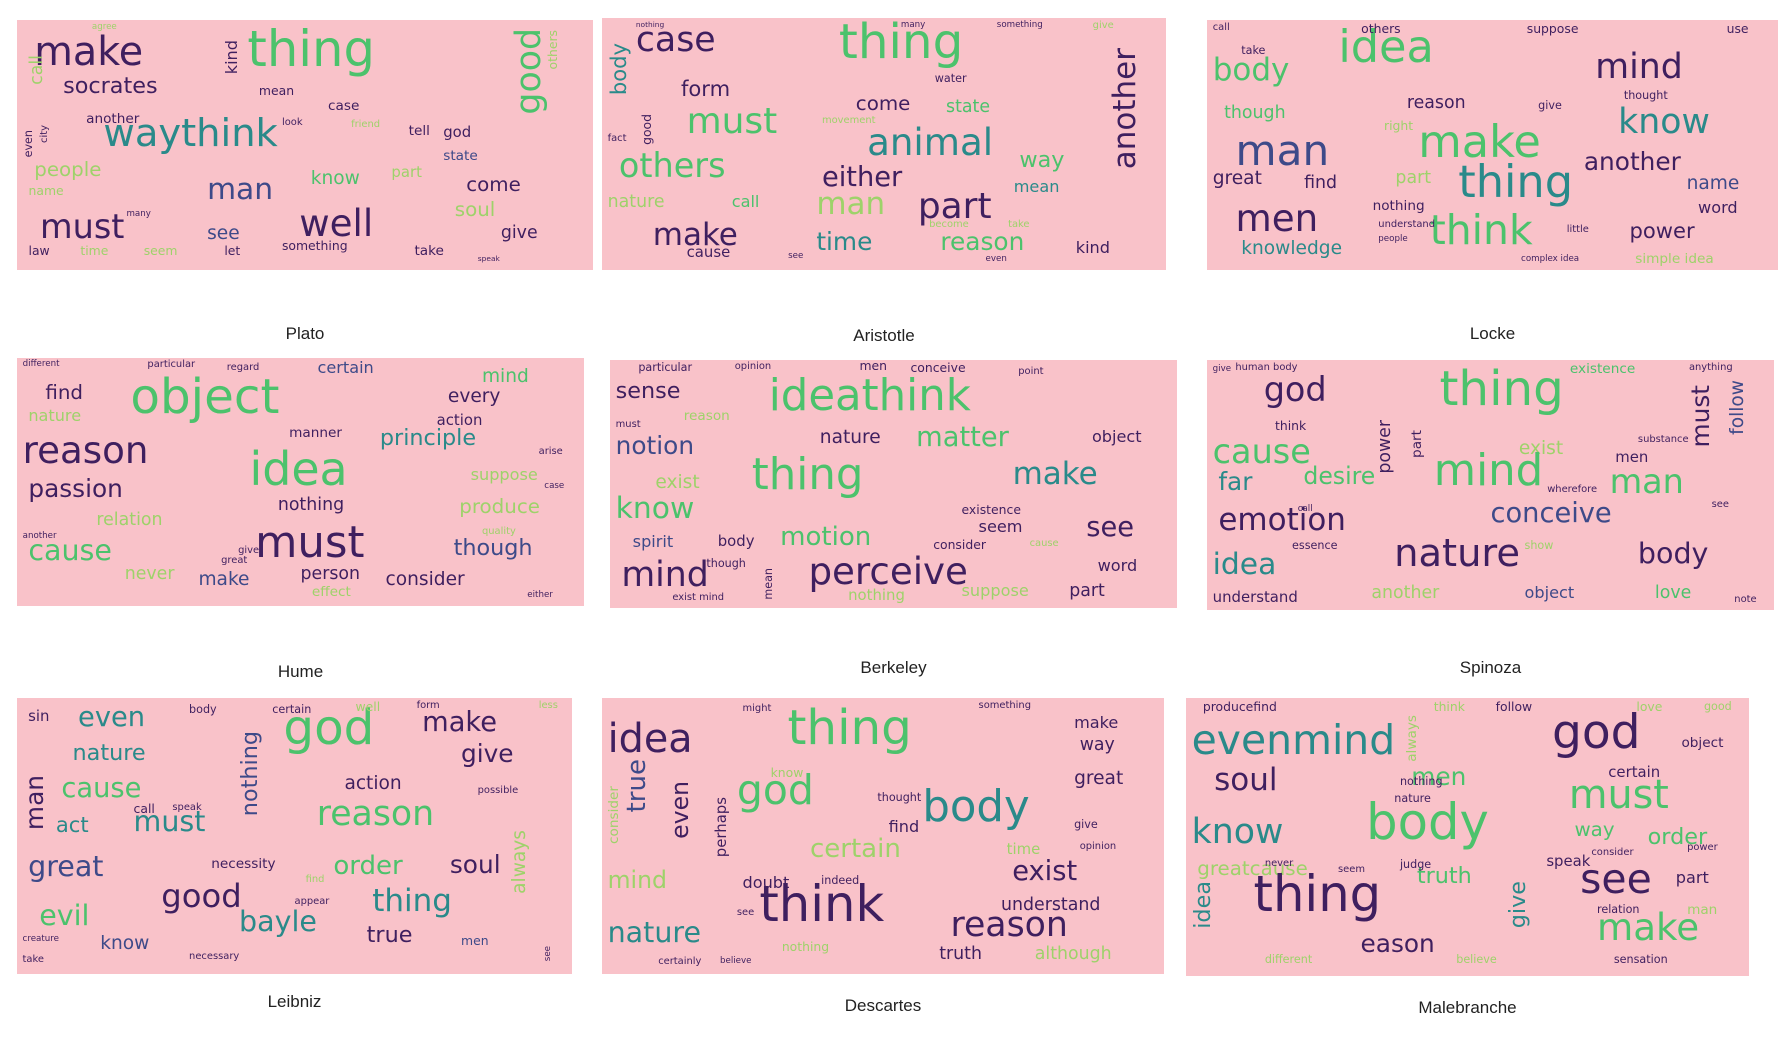 Image resolution: width=1786 pixels, height=1056 pixels. I want to click on cloud-word: good, so click(647, 129).